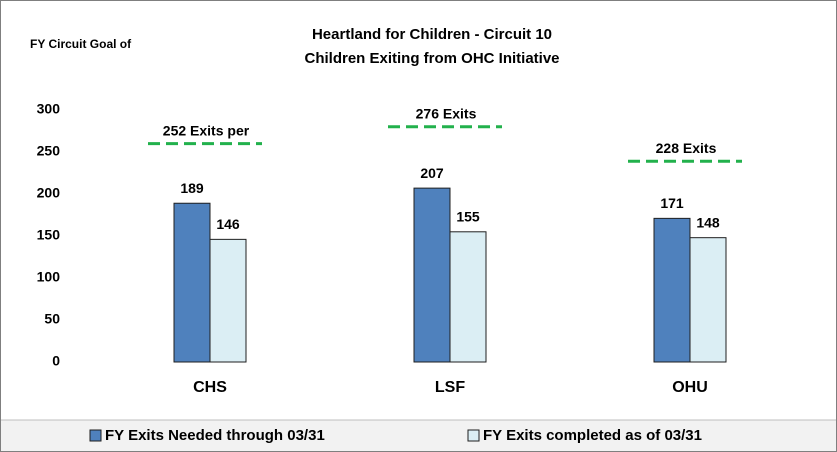 The width and height of the screenshot is (837, 452). What do you see at coordinates (81, 44) in the screenshot?
I see `y-axis-label: FY Circuit Goal of` at bounding box center [81, 44].